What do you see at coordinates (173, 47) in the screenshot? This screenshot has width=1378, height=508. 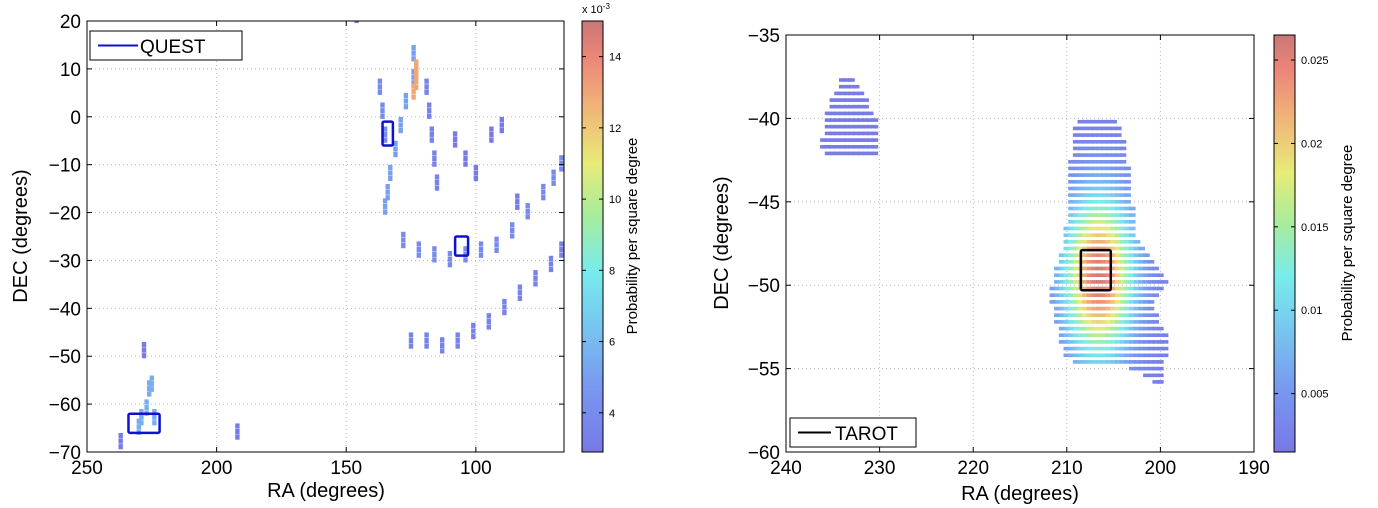 I see `left-legend-label: QUEST` at bounding box center [173, 47].